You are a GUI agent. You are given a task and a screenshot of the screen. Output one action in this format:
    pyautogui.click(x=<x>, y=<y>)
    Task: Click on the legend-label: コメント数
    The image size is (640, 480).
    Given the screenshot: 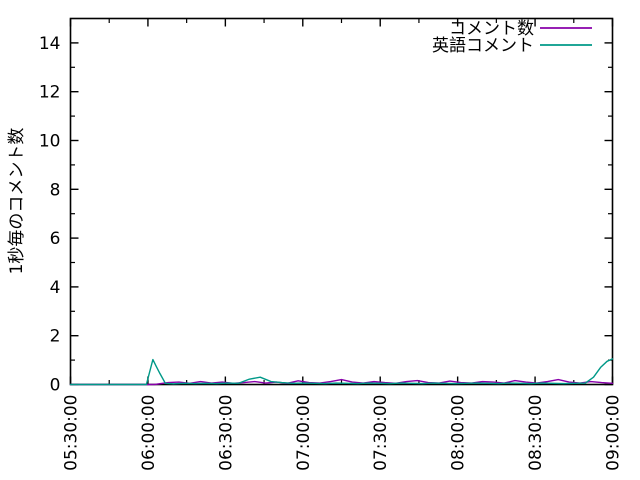 What is the action you would take?
    pyautogui.click(x=491, y=29)
    